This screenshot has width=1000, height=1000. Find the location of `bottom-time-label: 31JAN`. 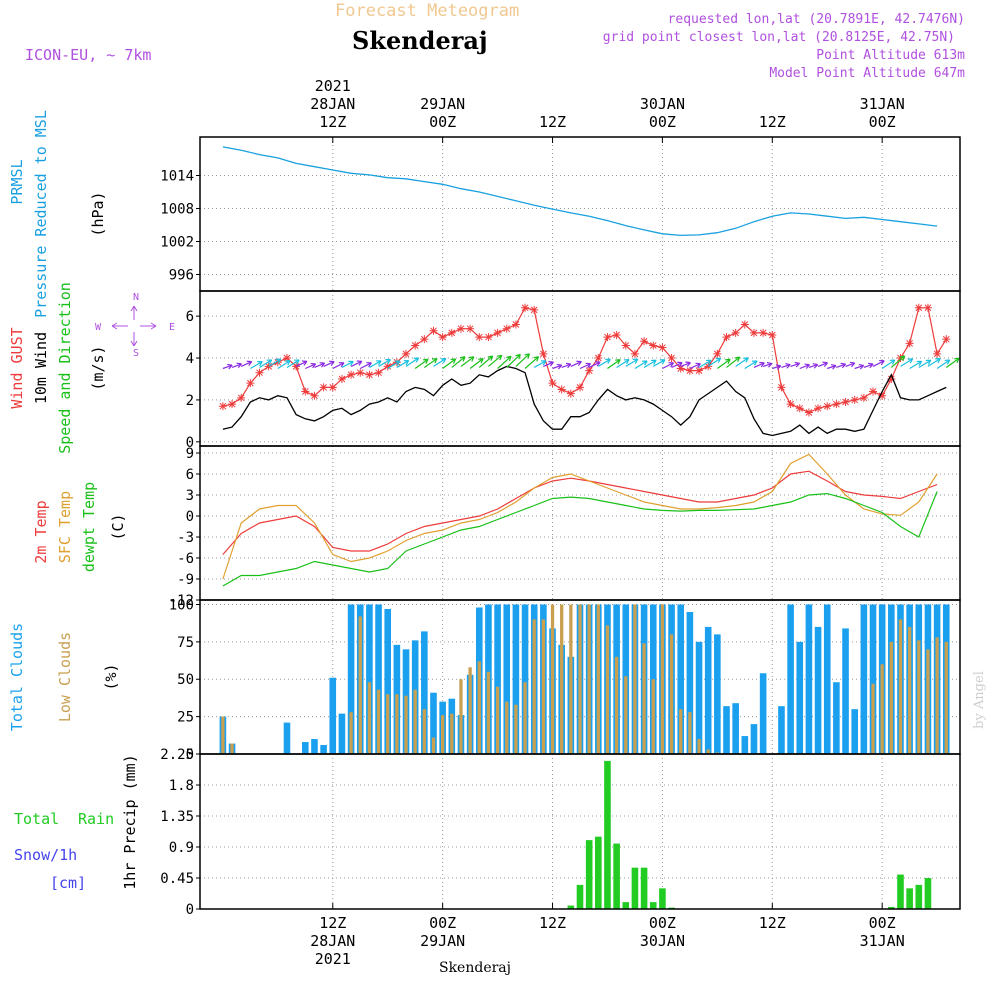

bottom-time-label: 31JAN is located at coordinates (882, 941).